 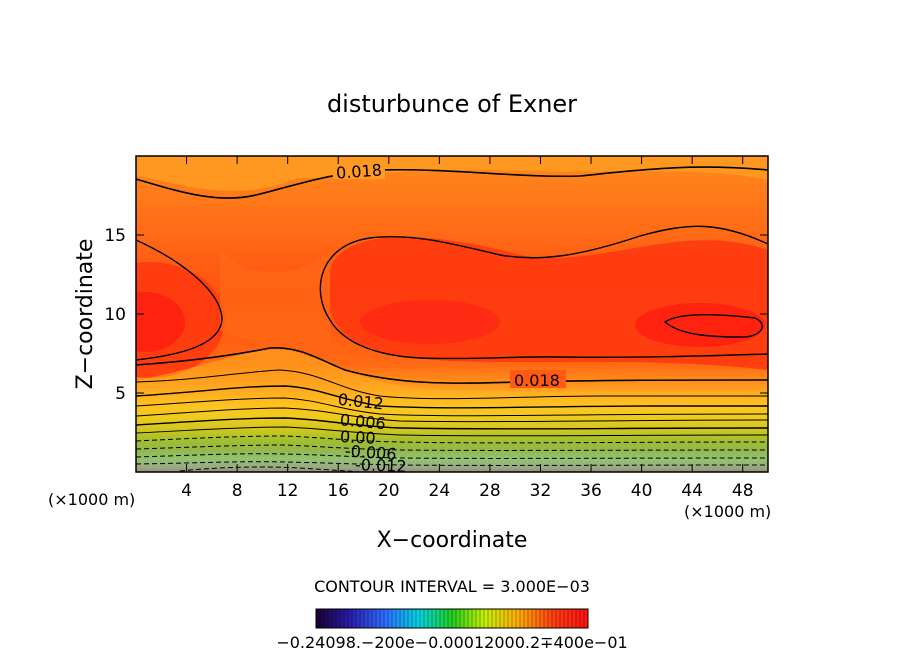 I want to click on y-tick-labels: 5 10 15, so click(x=115, y=315).